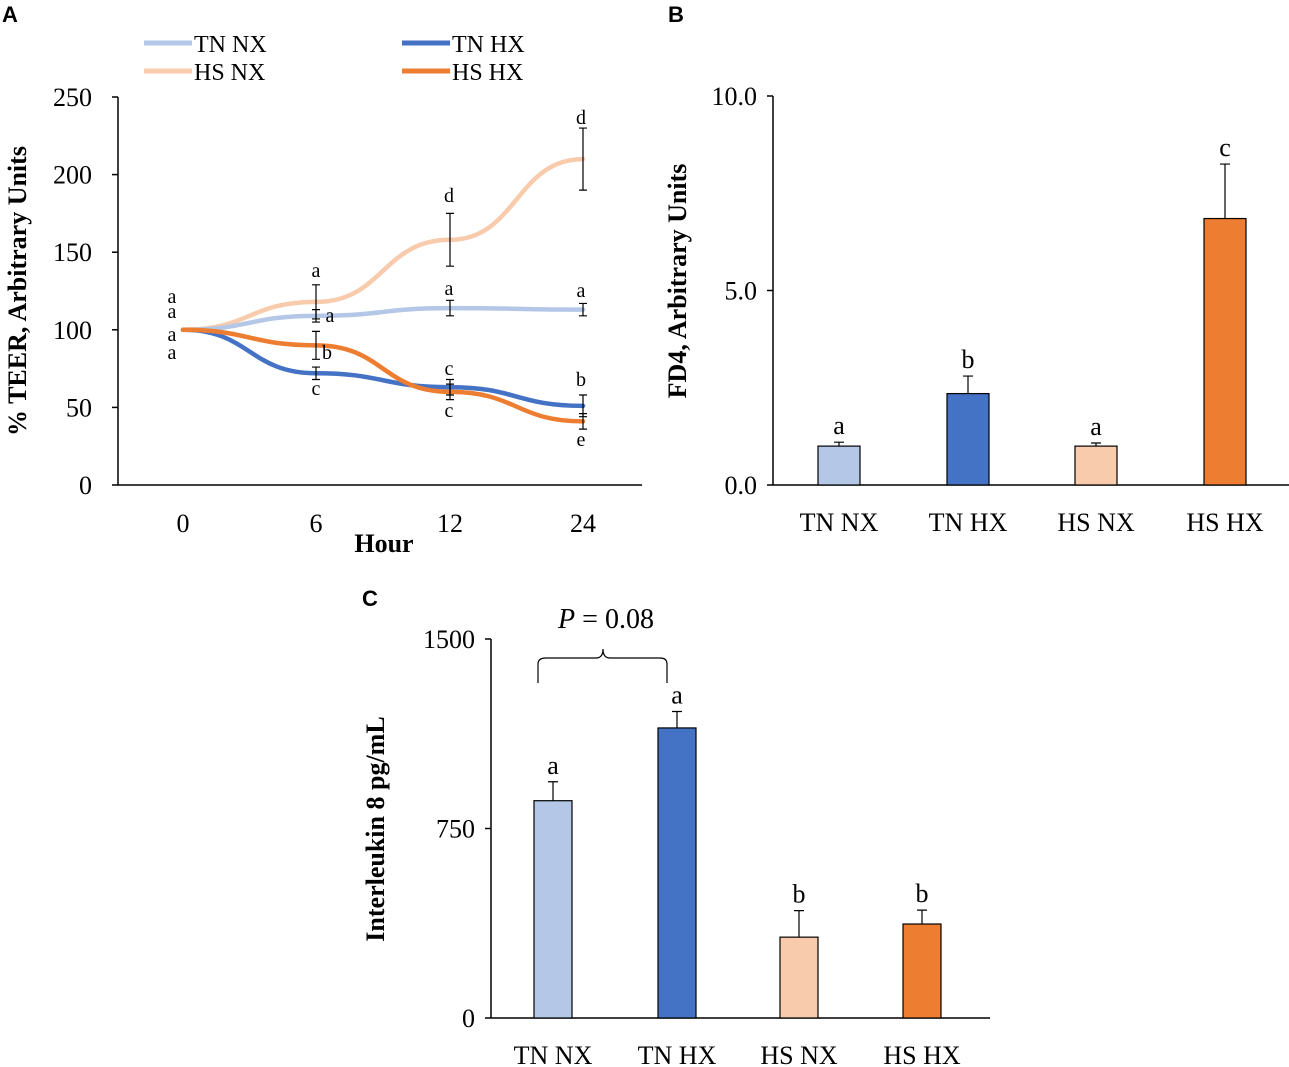  I want to click on panel-label-a: A, so click(10, 14).